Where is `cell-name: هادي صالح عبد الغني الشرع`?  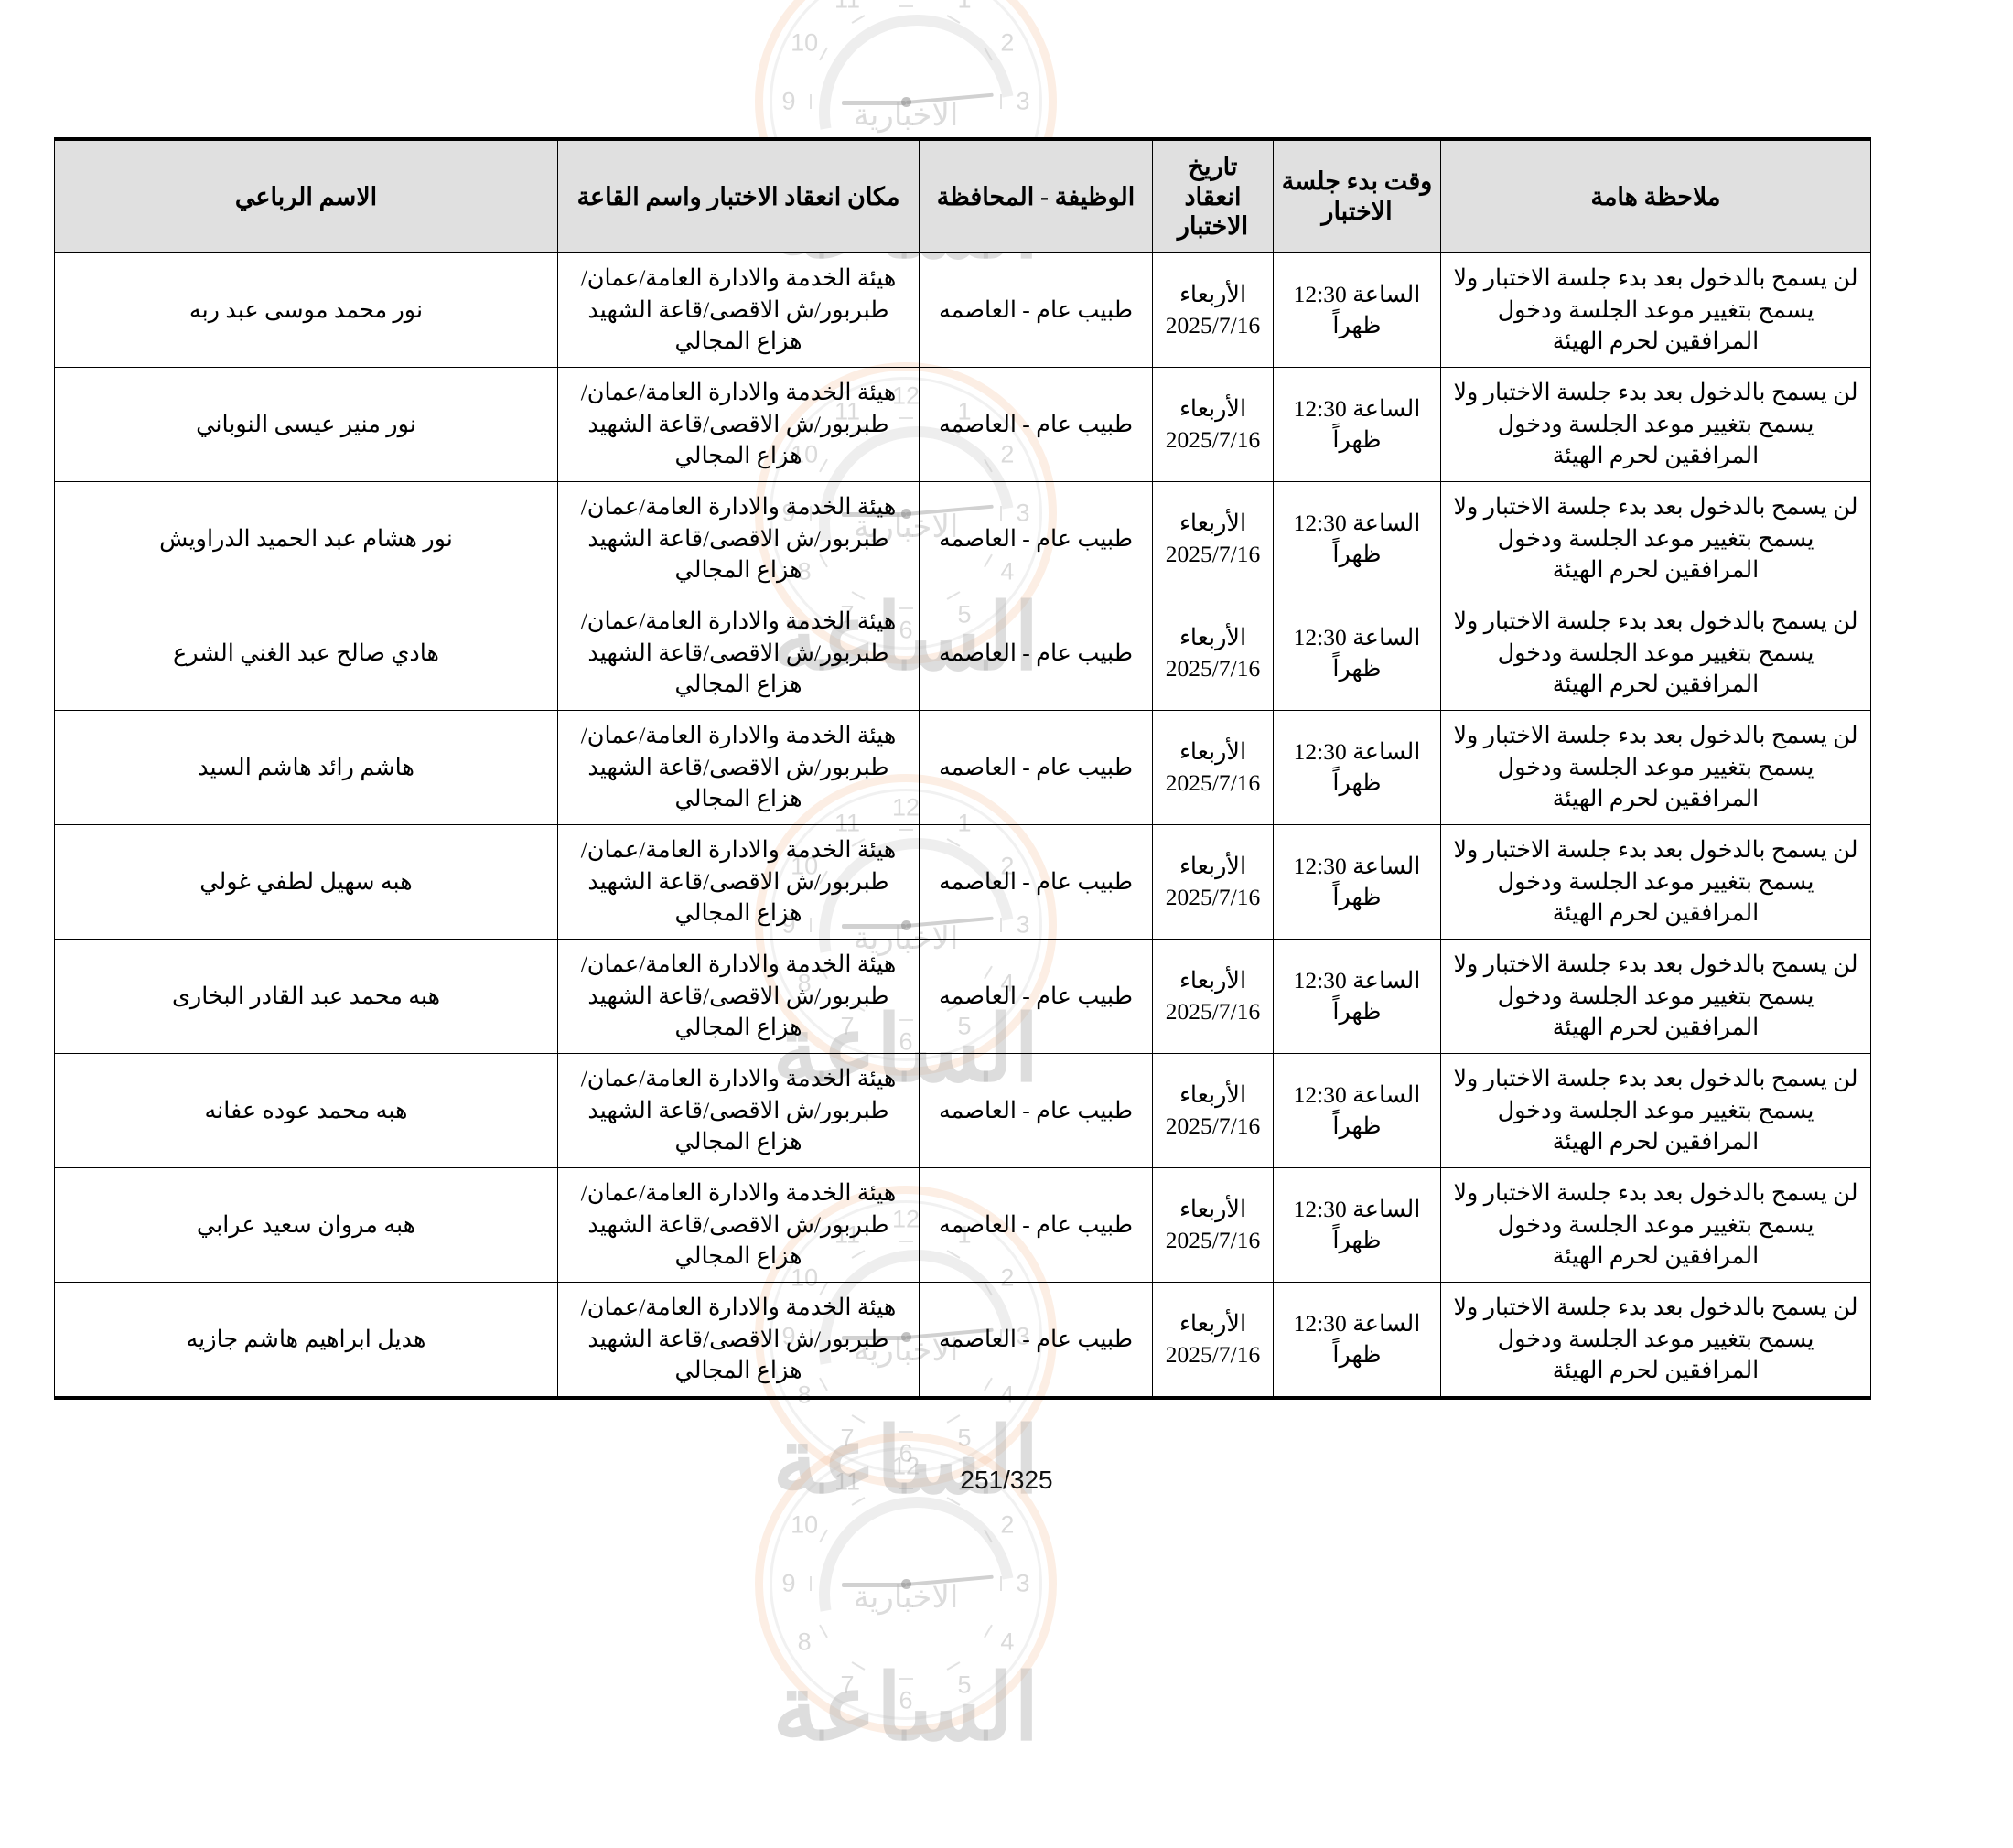
cell-name: هادي صالح عبد الغني الشرع is located at coordinates (306, 653).